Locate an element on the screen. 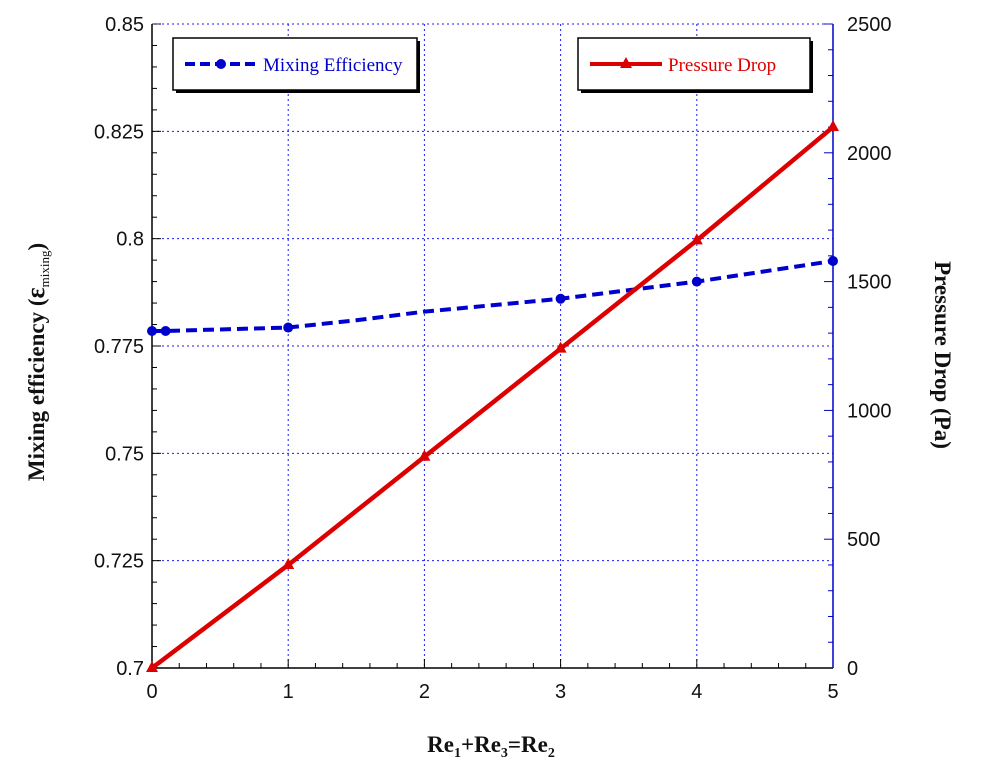 Image resolution: width=1000 pixels, height=781 pixels. x-axis-title: Re1+Re3=Re2 is located at coordinates (491, 746).